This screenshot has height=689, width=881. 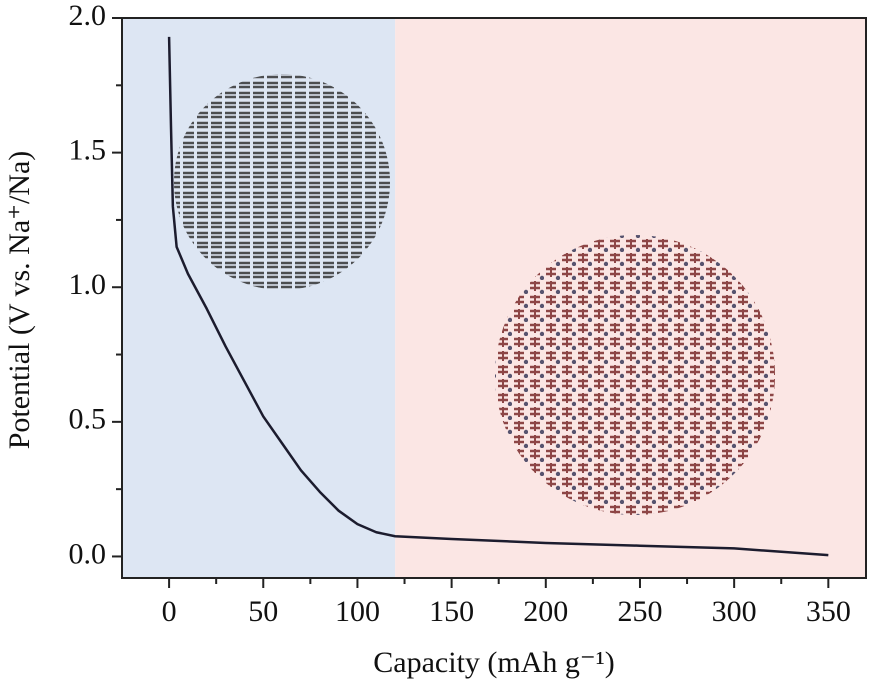 What do you see at coordinates (19, 300) in the screenshot?
I see `y-axis-label: Potential (V vs. Na⁺/Na)` at bounding box center [19, 300].